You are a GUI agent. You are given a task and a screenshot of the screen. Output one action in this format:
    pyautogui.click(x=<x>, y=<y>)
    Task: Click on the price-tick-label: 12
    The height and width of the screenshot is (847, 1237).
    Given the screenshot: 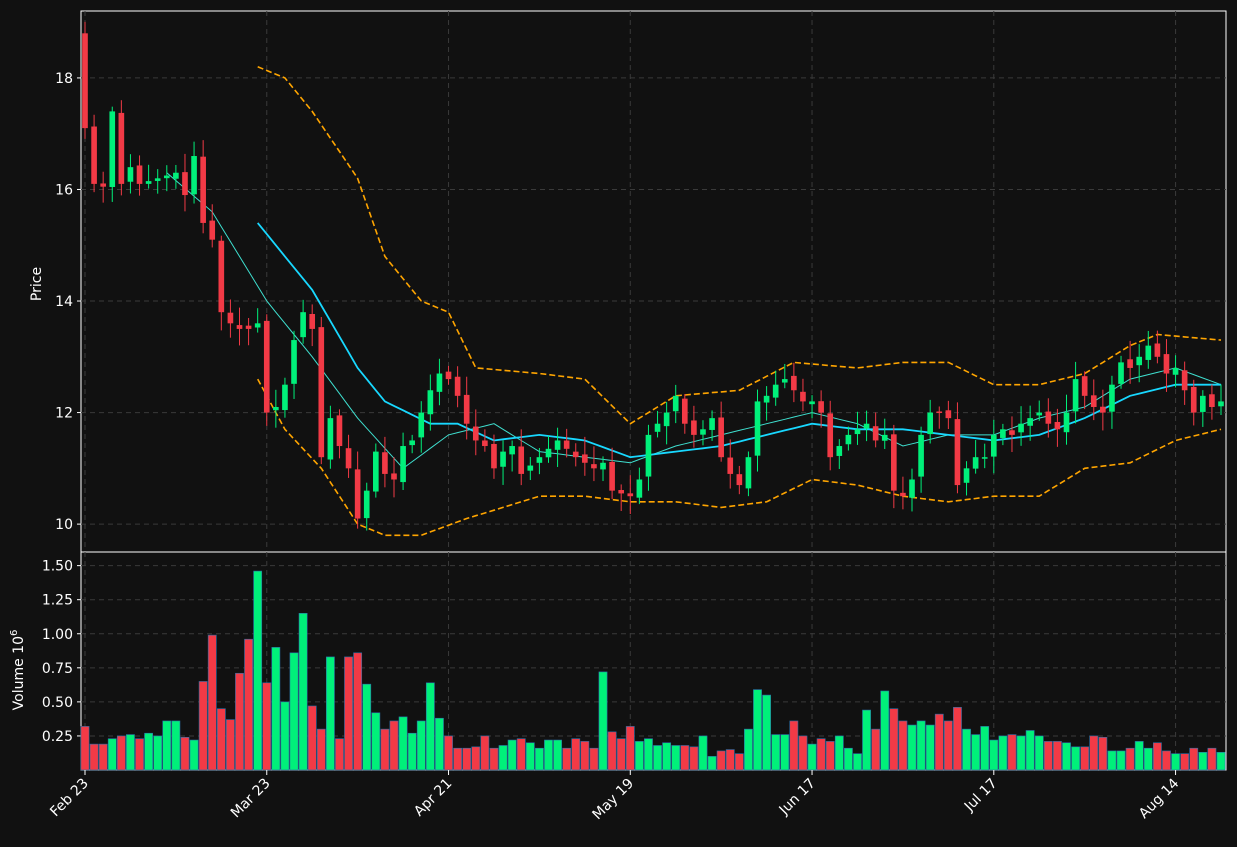 What is the action you would take?
    pyautogui.click(x=64, y=414)
    